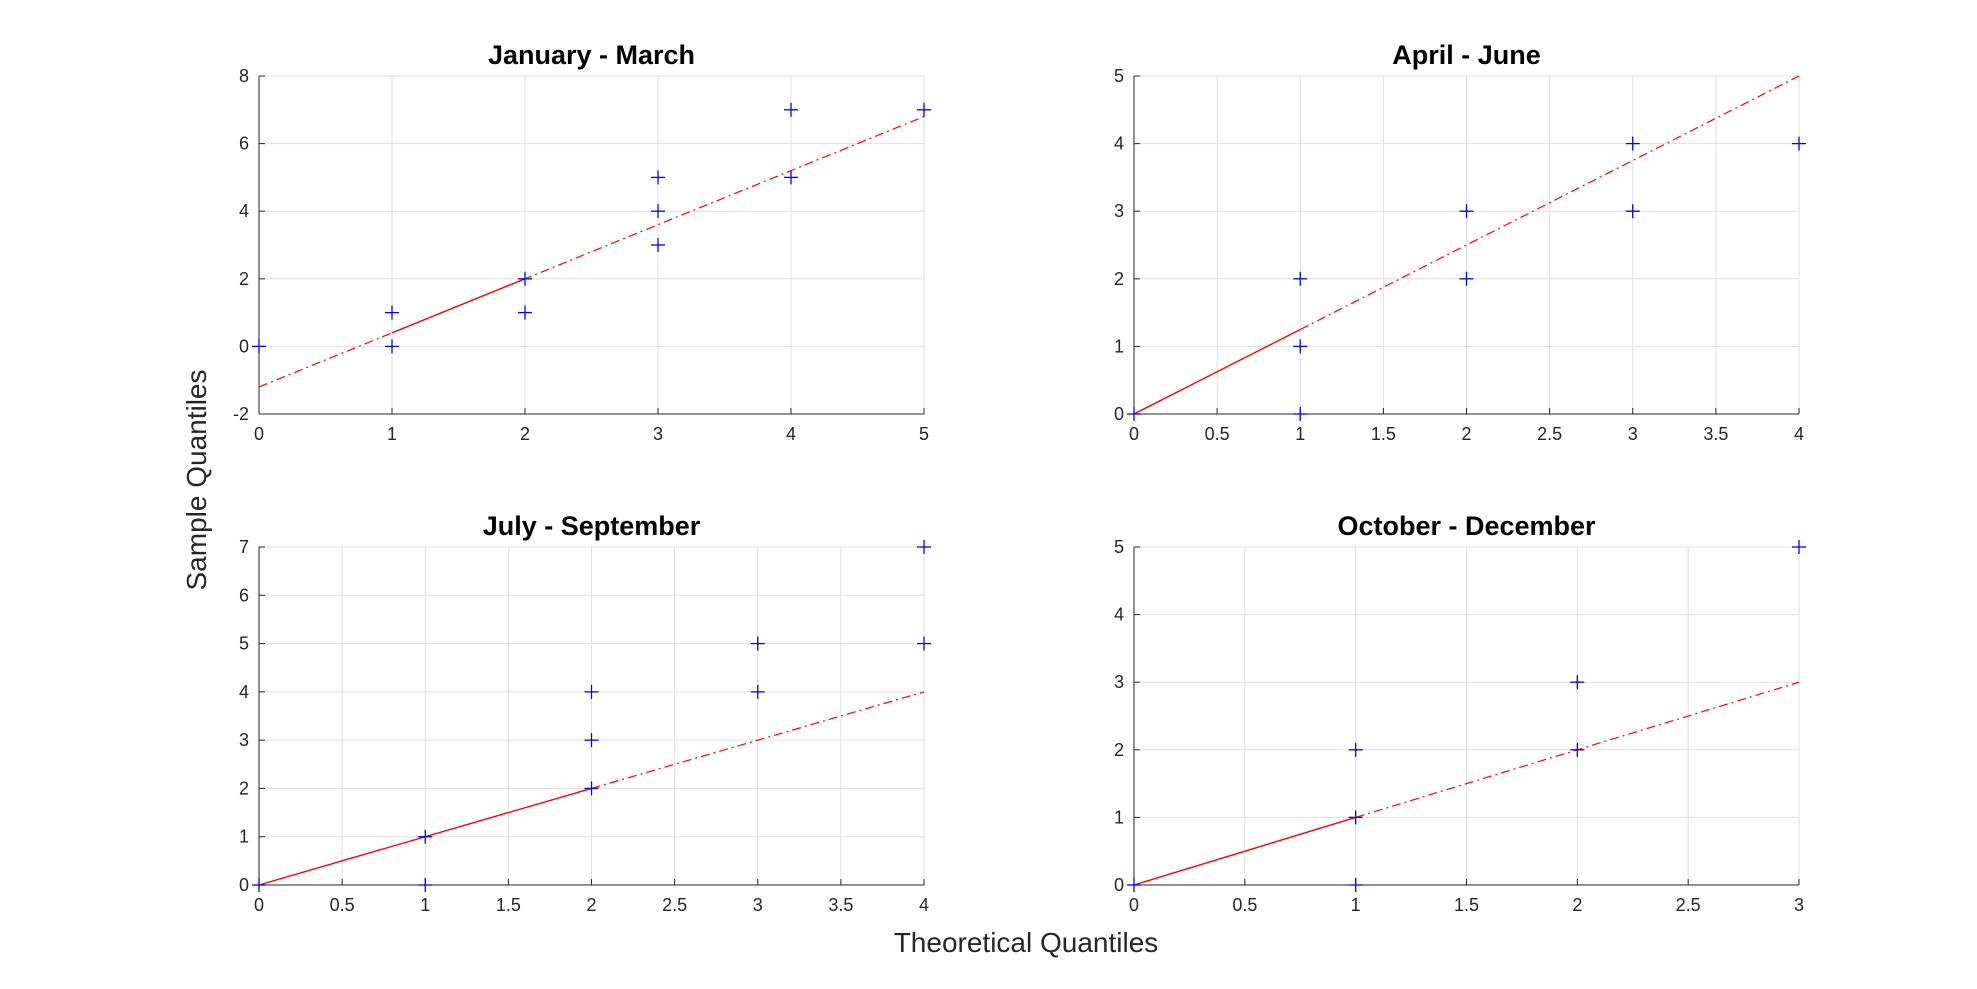 The height and width of the screenshot is (989, 1977). I want to click on figure-ylabel: Sample Quantiles, so click(196, 479).